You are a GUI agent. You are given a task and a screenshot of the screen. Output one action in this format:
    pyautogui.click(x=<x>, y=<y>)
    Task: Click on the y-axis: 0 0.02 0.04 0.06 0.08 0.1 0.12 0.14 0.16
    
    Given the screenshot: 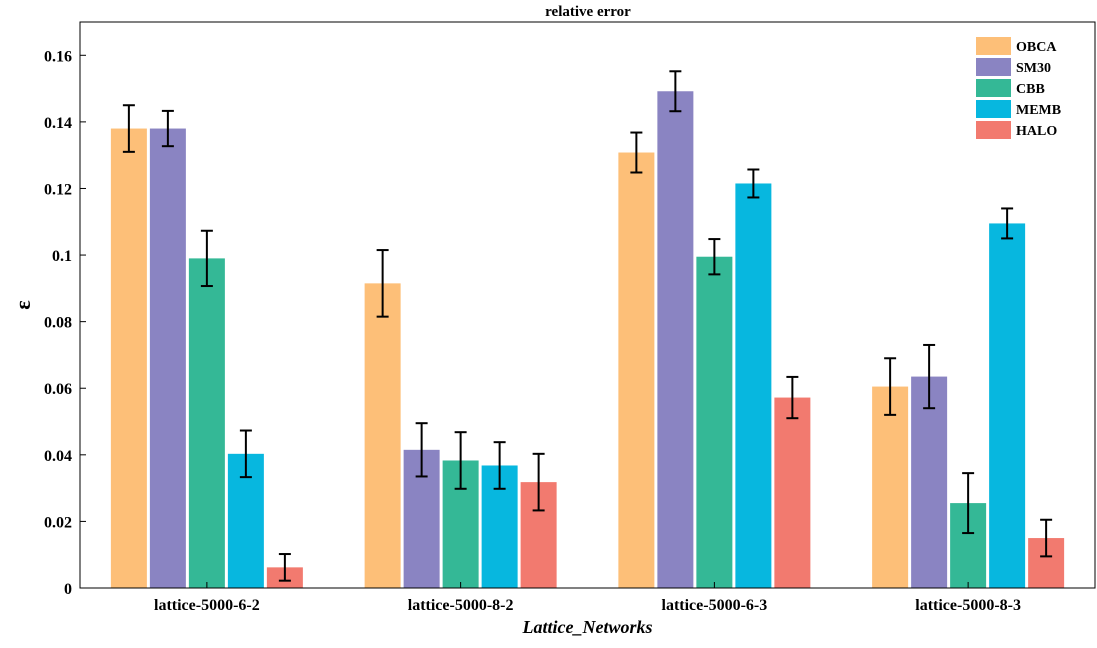 What is the action you would take?
    pyautogui.click(x=65, y=323)
    